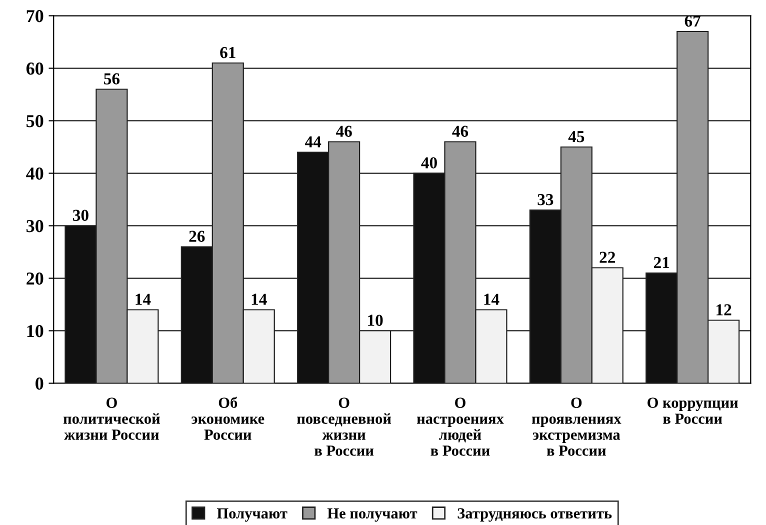 The image size is (766, 525). Describe the element at coordinates (372, 515) in the screenshot. I see `legend-label: Не получают` at that location.